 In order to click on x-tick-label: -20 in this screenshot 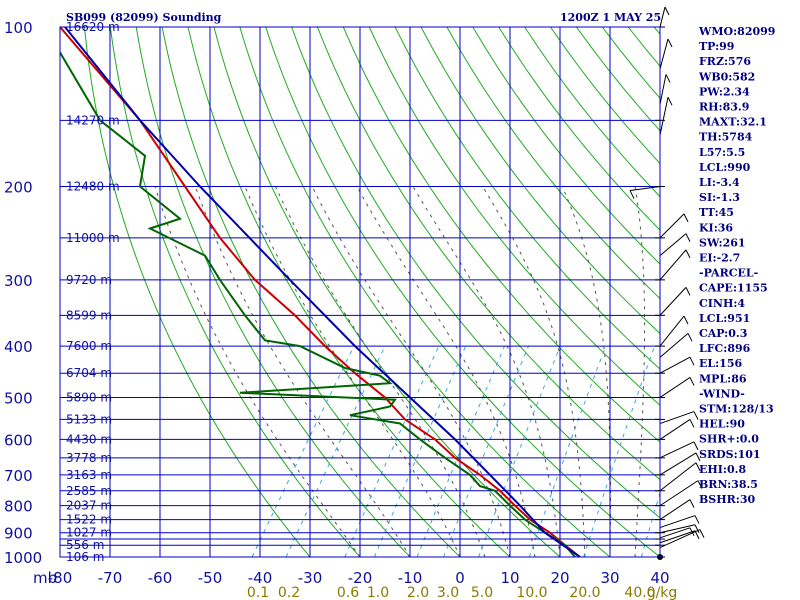, I will do `click(360, 578)`.